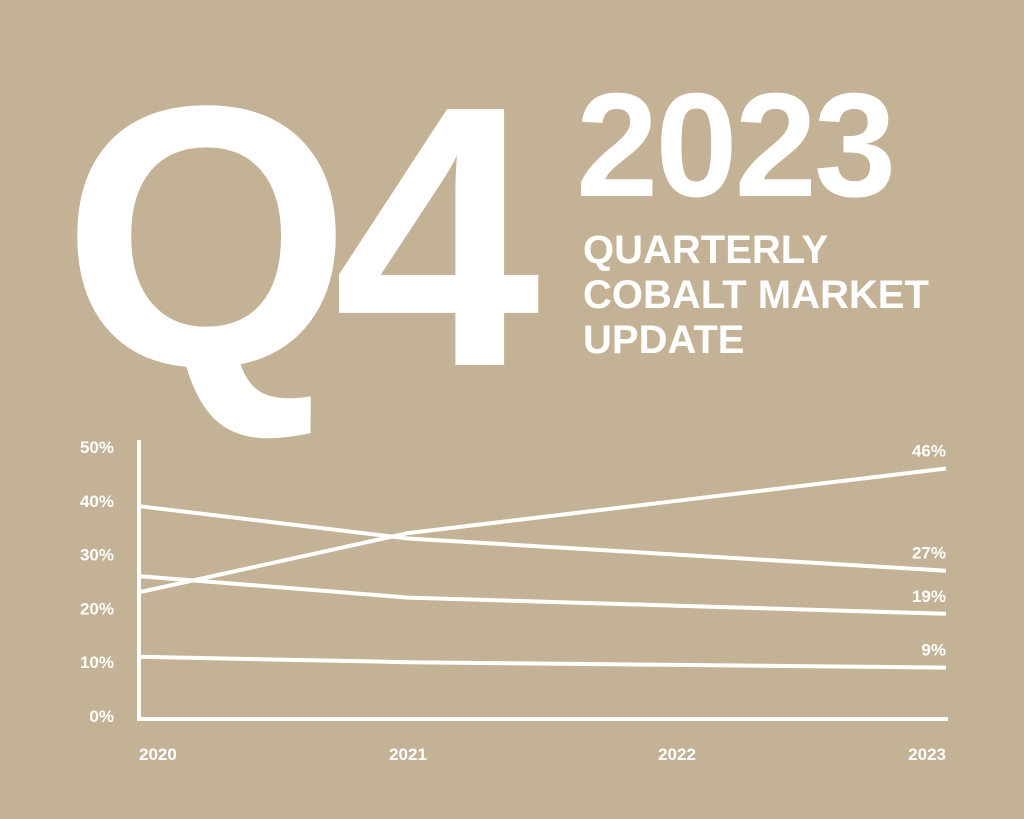 This screenshot has height=819, width=1024. What do you see at coordinates (97, 582) in the screenshot?
I see `y-tick-labels: 0% 10% 20% 30% 40% 50%` at bounding box center [97, 582].